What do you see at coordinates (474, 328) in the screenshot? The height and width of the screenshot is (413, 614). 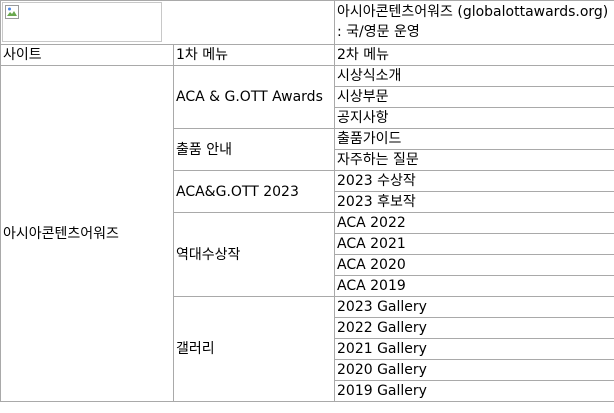 I see `secondary-menu-item: 2022 Gallery` at bounding box center [474, 328].